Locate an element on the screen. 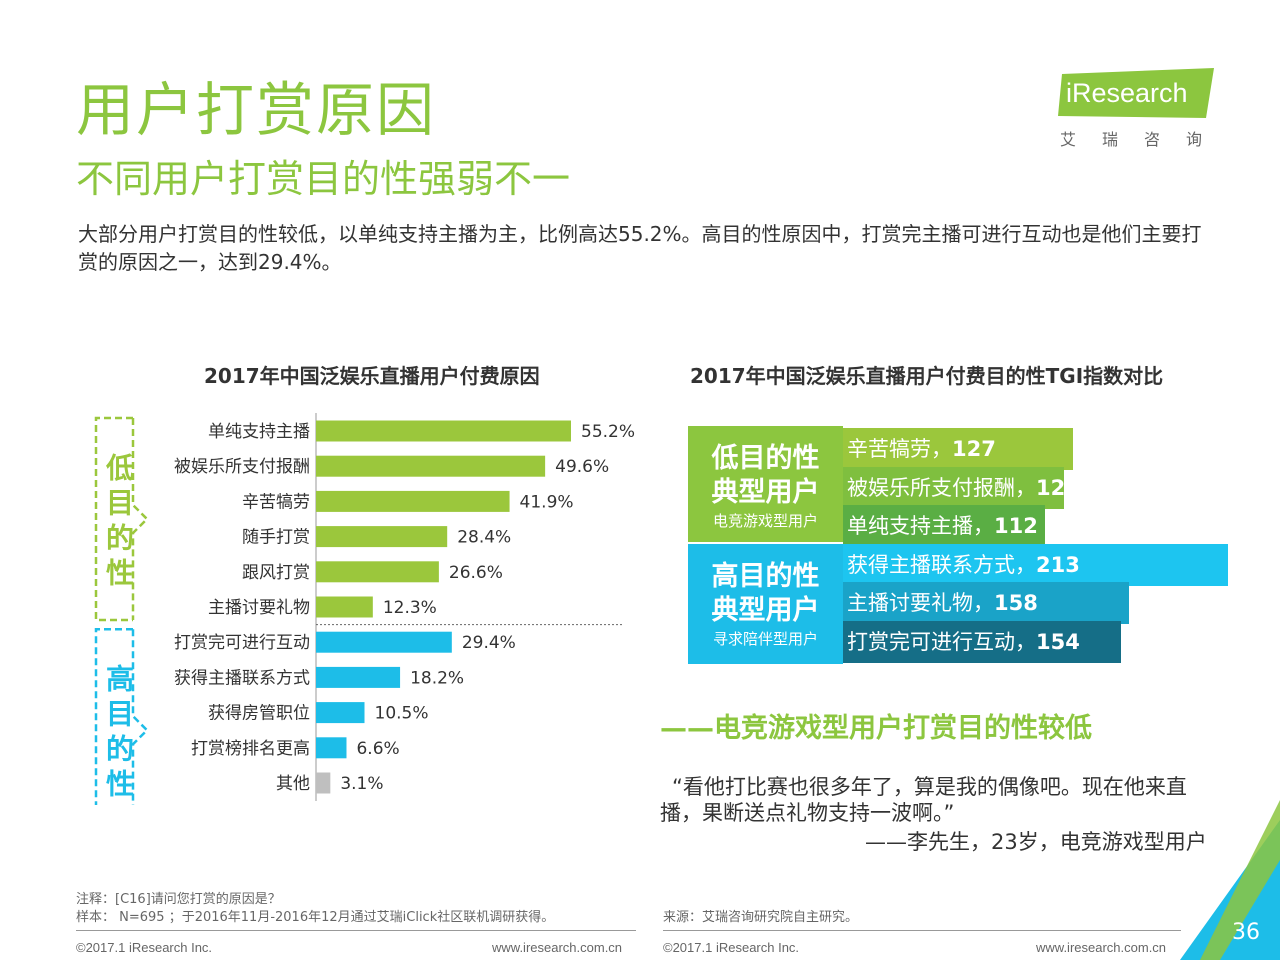  category-label-9: 打赏榜排名更高 is located at coordinates (250, 749).